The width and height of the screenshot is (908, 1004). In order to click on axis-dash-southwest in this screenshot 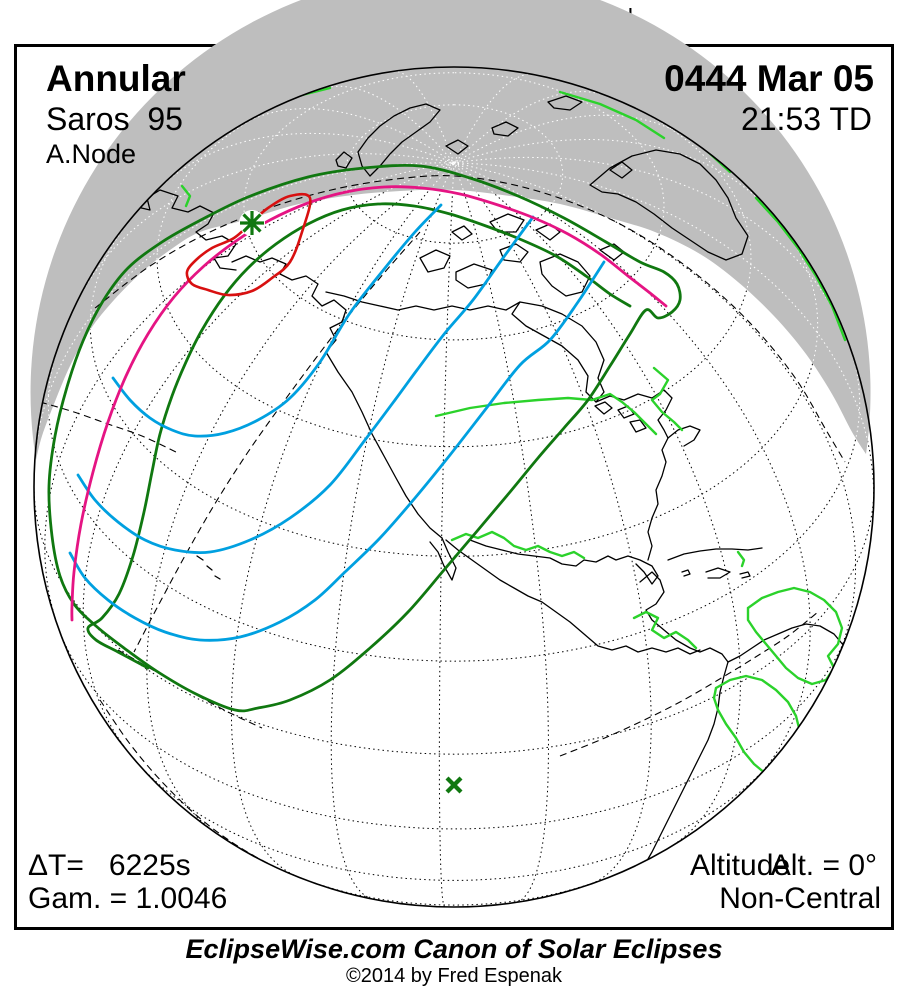, I will do `click(277, 442)`.